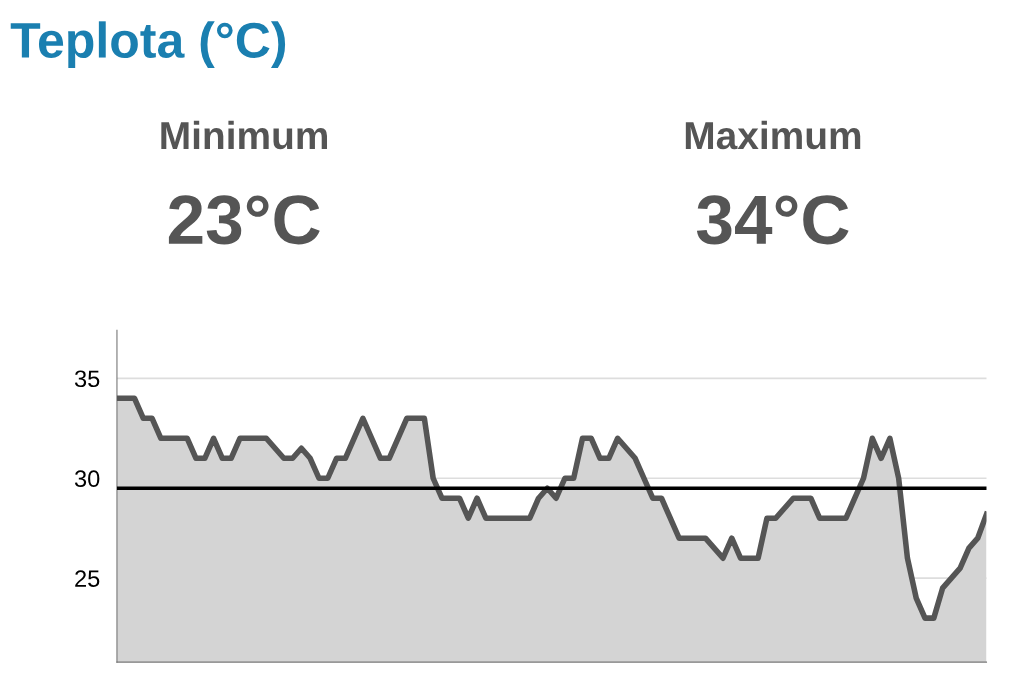 This screenshot has width=1017, height=677. Describe the element at coordinates (87, 479) in the screenshot. I see `y-tick-label: 30` at that location.